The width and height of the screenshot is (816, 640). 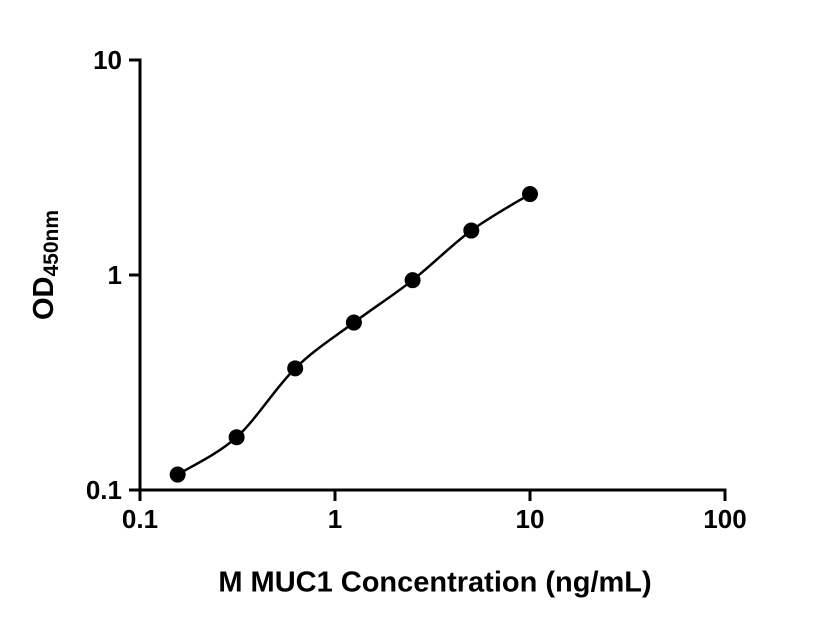 I want to click on y-tick-label: 1, so click(x=115, y=275).